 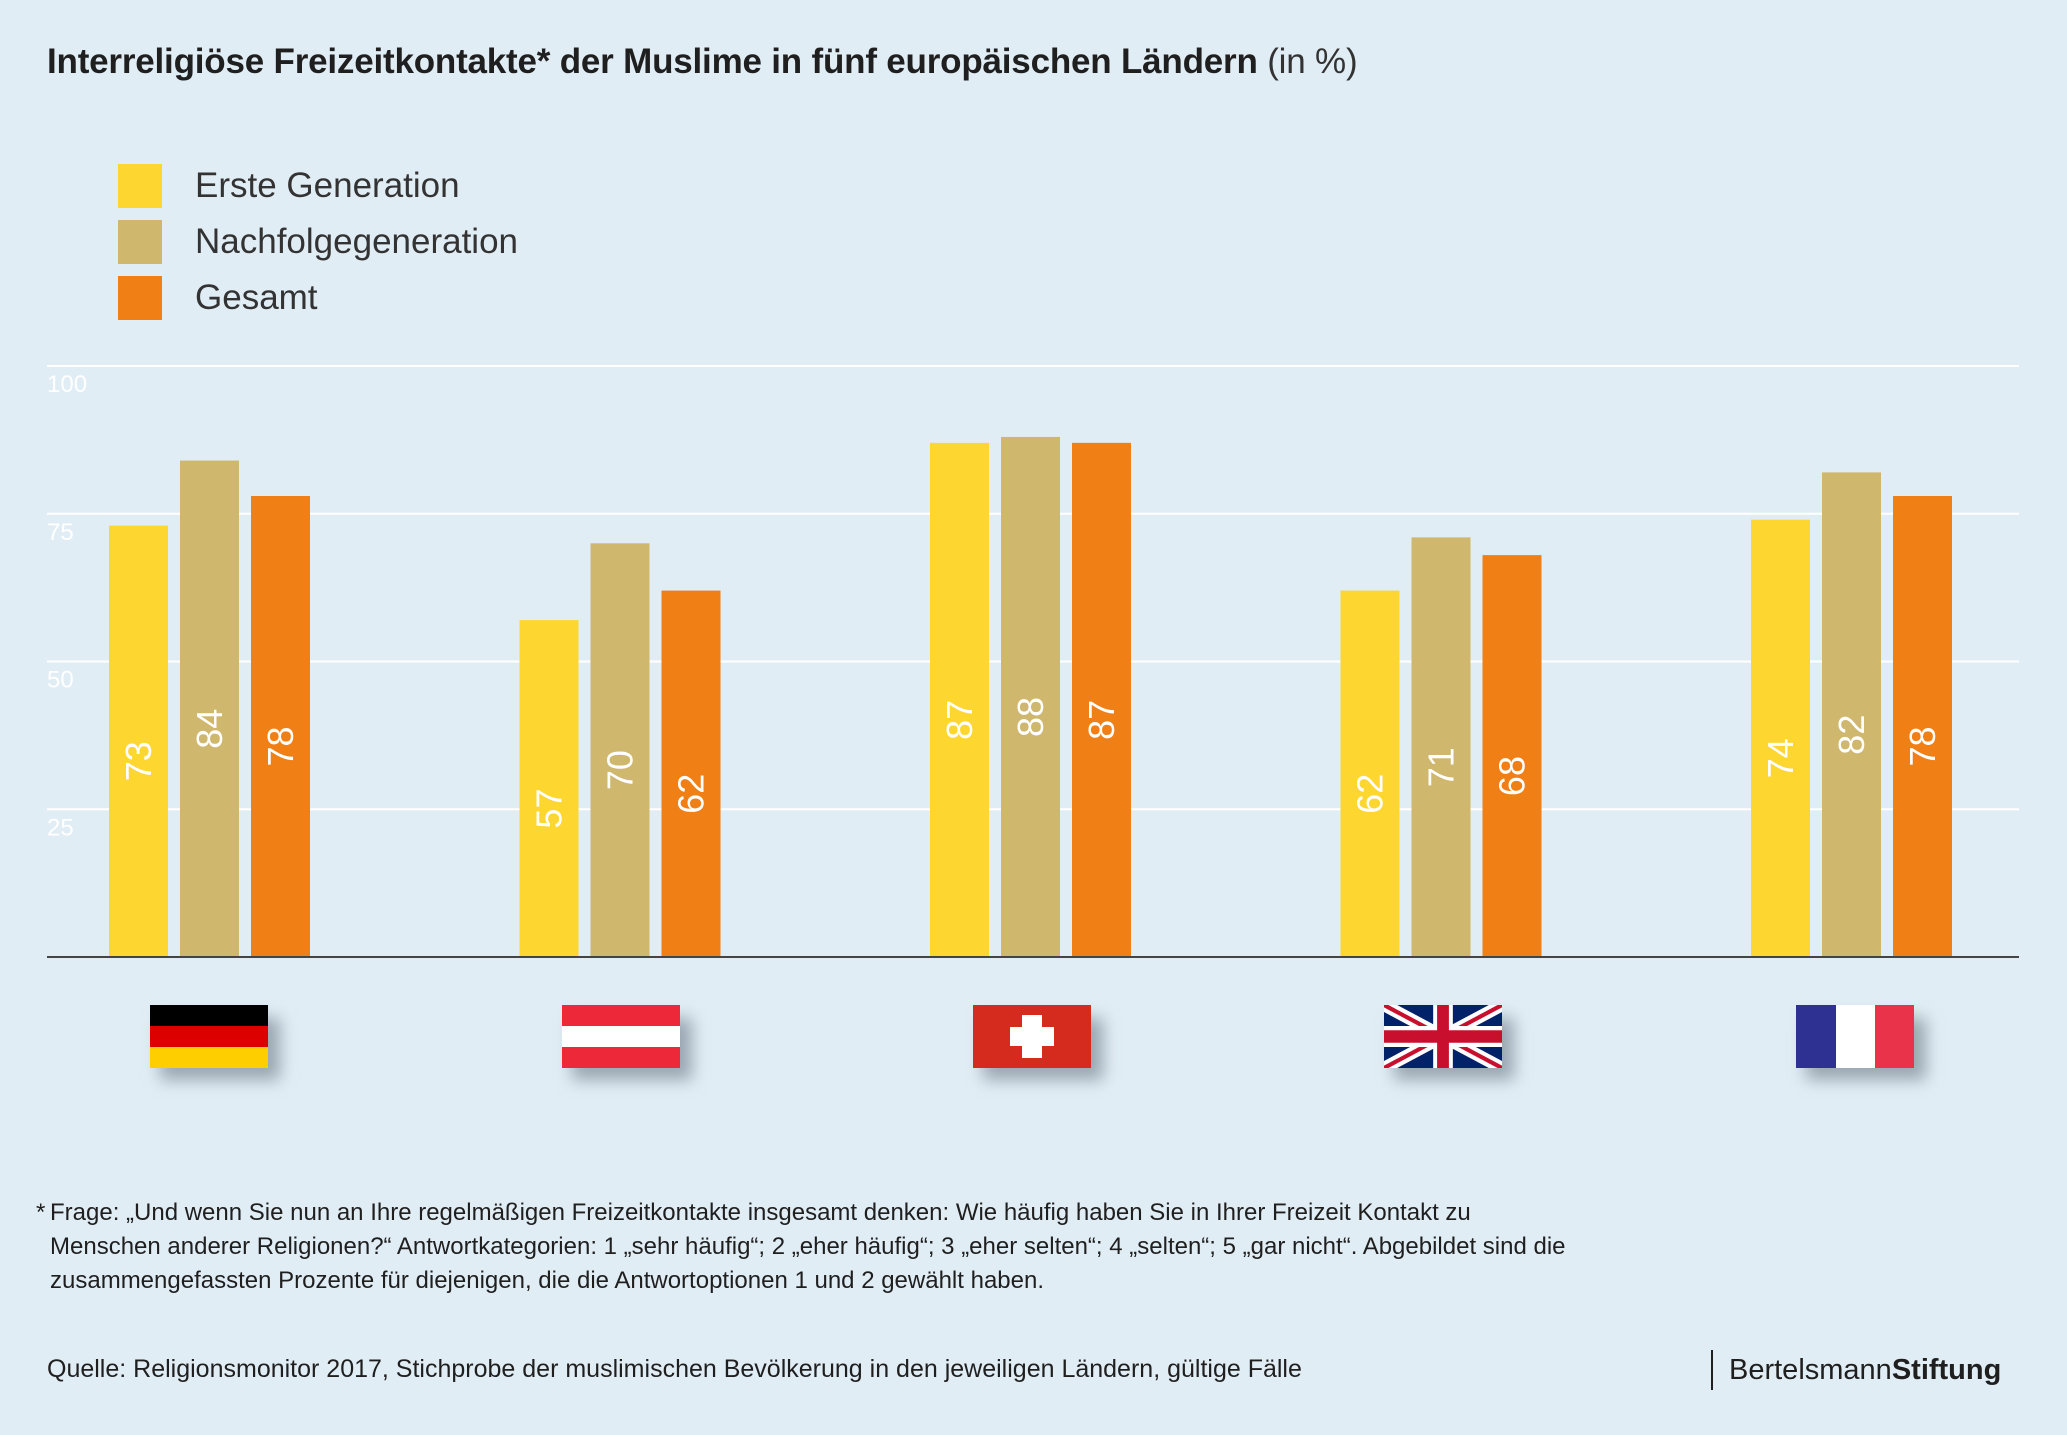 I want to click on value-label: 68, so click(x=1512, y=776).